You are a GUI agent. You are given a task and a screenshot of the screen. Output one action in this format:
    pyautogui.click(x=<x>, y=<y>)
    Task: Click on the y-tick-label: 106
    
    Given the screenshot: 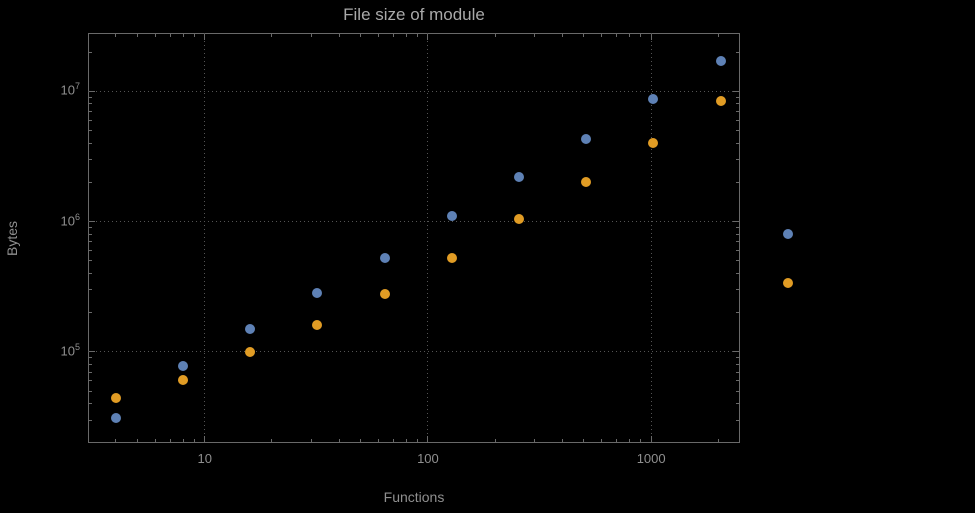 What is the action you would take?
    pyautogui.click(x=70, y=219)
    